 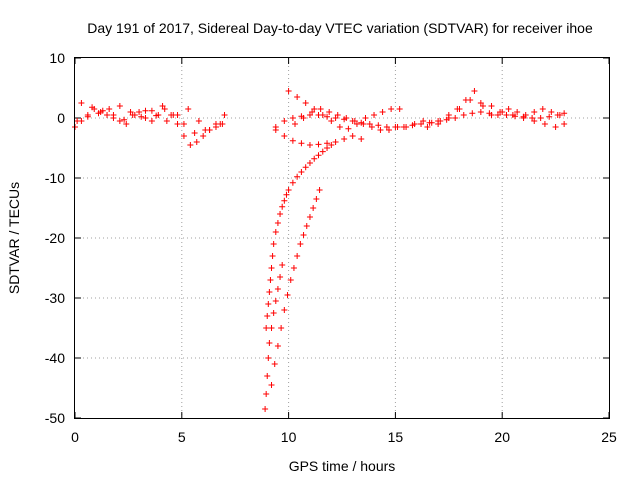 I want to click on x-tick-label: 0, so click(x=75, y=437).